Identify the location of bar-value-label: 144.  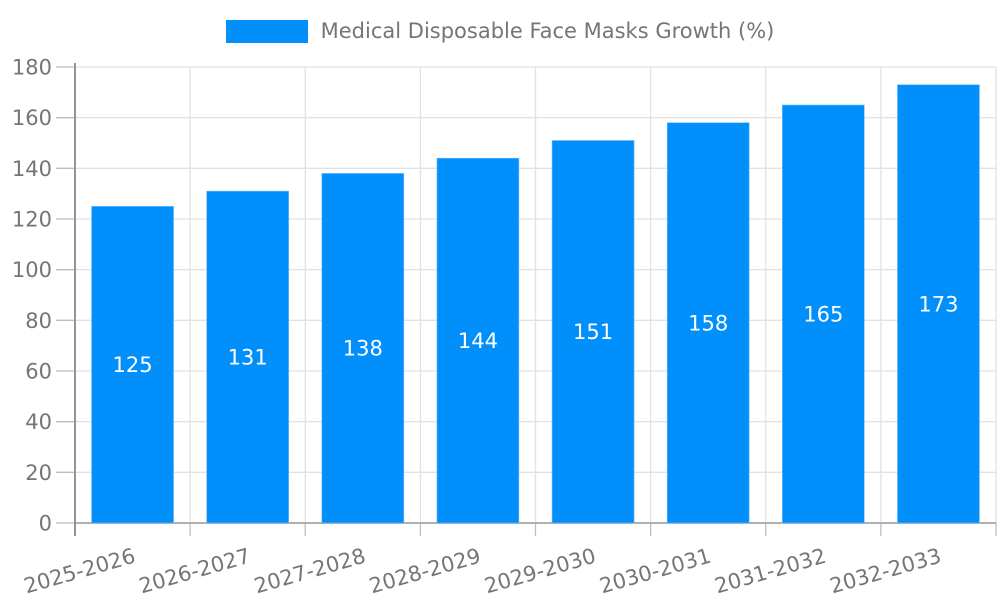
(478, 341).